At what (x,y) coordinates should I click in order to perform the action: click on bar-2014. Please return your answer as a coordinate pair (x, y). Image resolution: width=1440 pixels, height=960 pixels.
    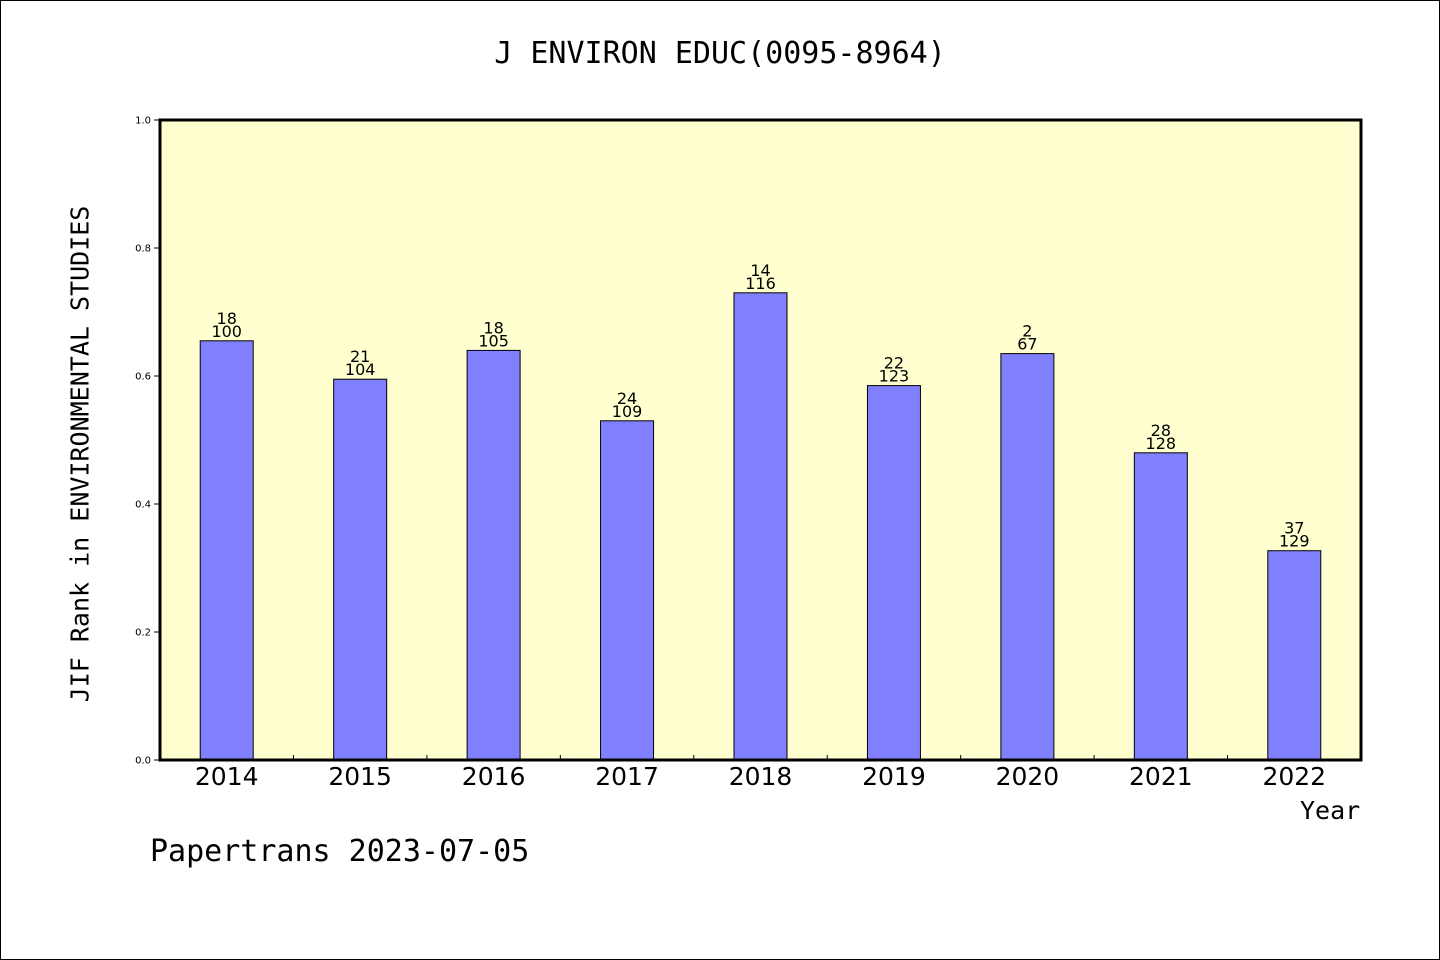
    Looking at the image, I should click on (226, 550).